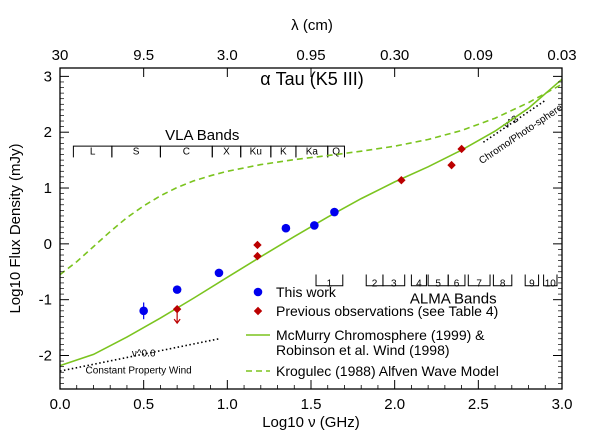 This screenshot has height=434, width=589. What do you see at coordinates (139, 370) in the screenshot?
I see `reference-line-sublabel: Constant Property Wind` at bounding box center [139, 370].